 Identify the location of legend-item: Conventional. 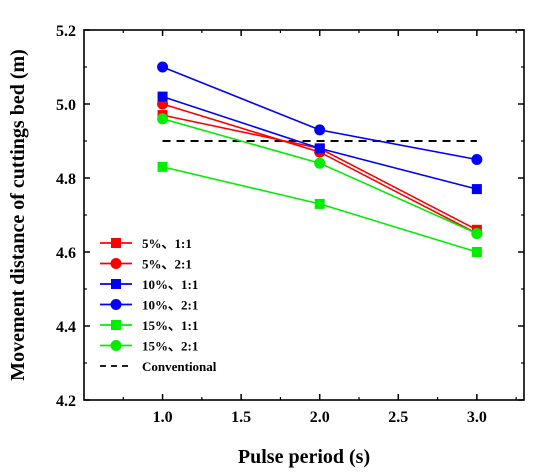
(158, 366).